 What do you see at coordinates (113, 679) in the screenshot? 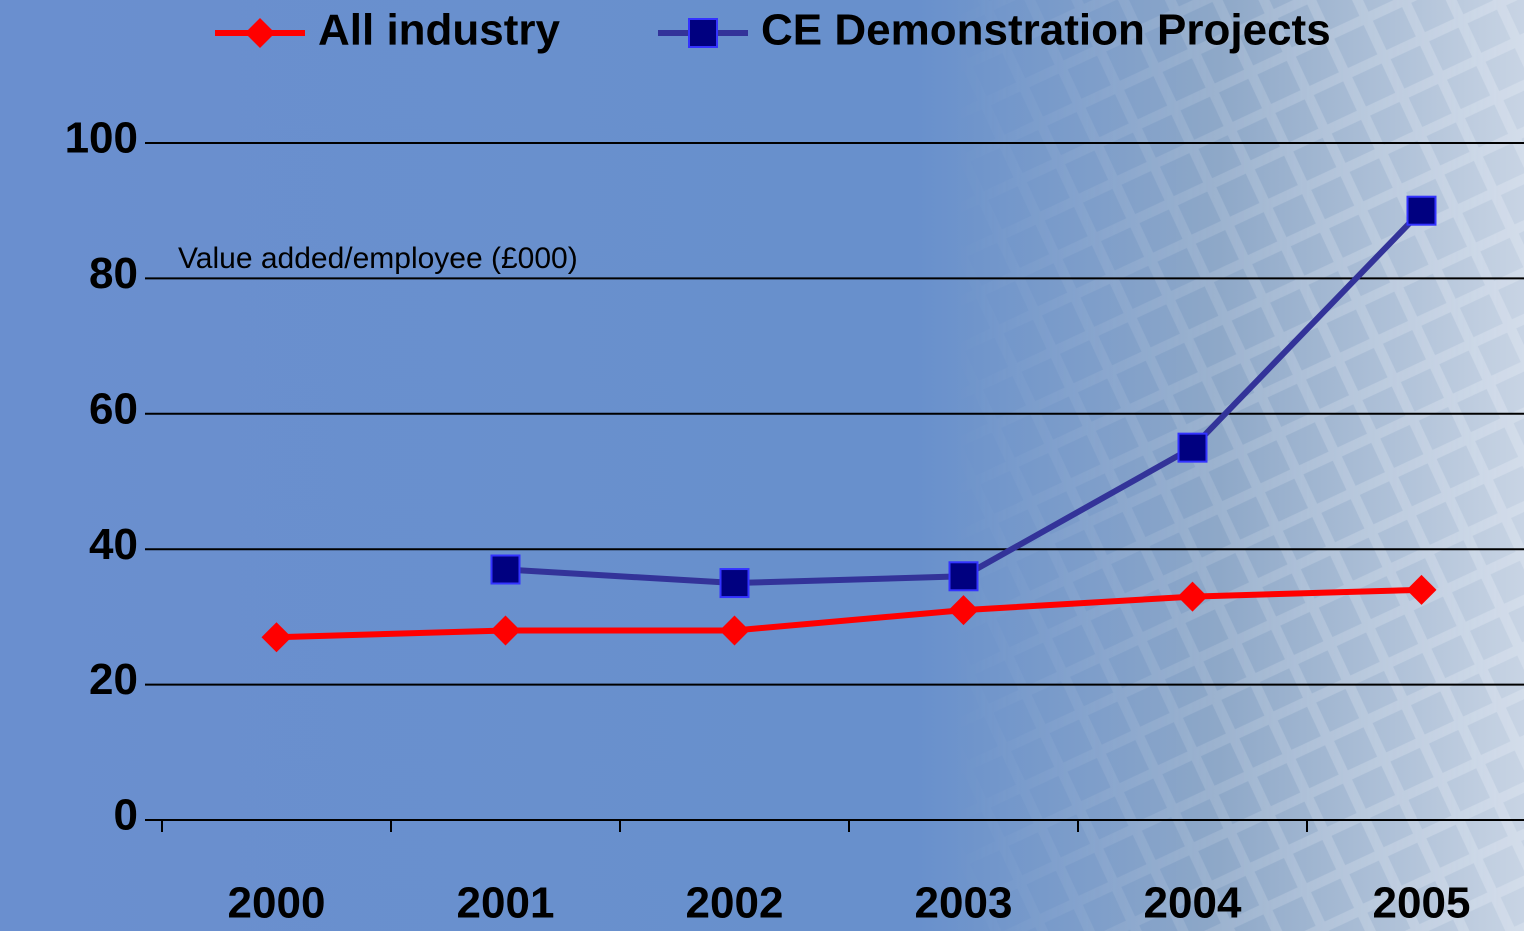
I see `y-tick-label: 20` at bounding box center [113, 679].